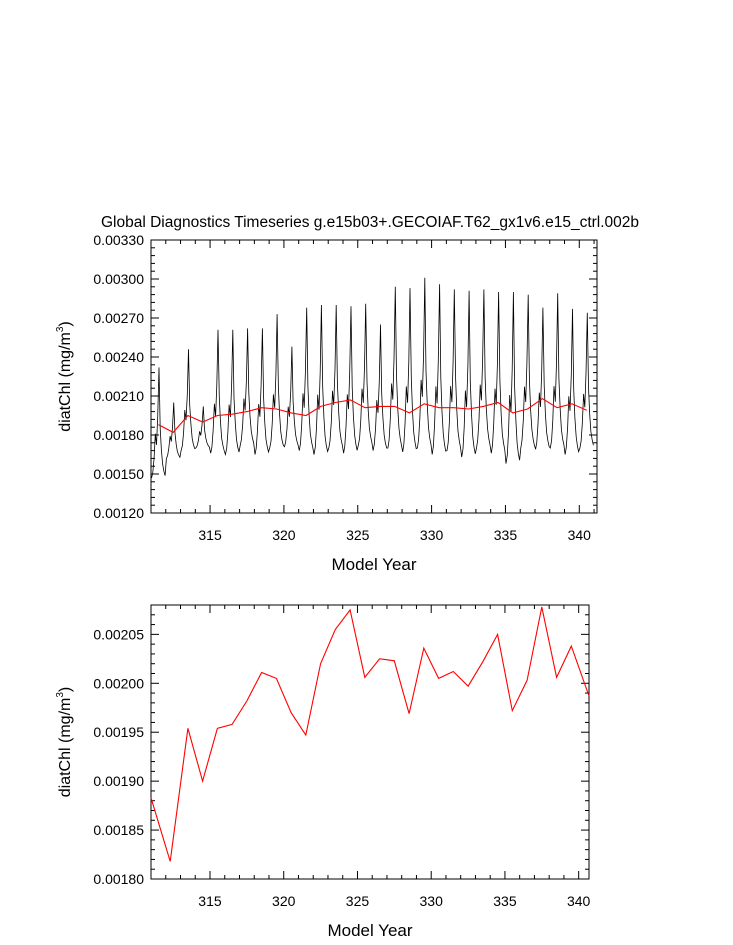 The height and width of the screenshot is (945, 733). What do you see at coordinates (118, 357) in the screenshot?
I see `top-chart-y-tick-label: 0.00240` at bounding box center [118, 357].